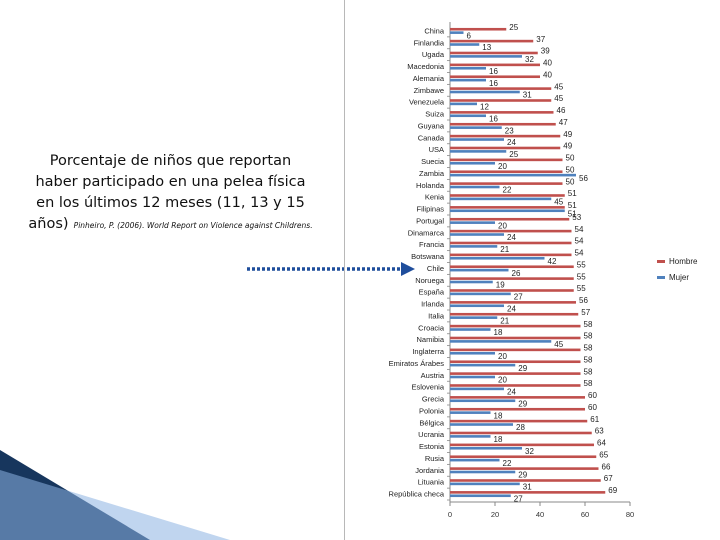 The height and width of the screenshot is (540, 720). Describe the element at coordinates (511, 237) in the screenshot. I see `data-label-mujer: 24` at that location.